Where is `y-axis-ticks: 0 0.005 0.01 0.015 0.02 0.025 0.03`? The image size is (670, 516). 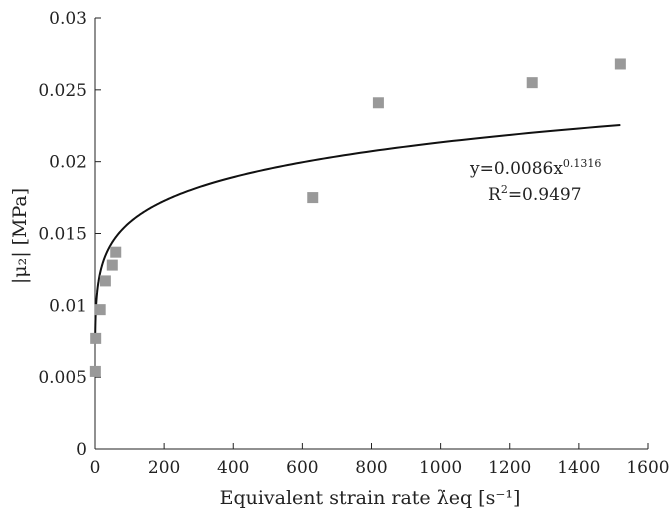
y-axis-ticks: 0 0.005 0.01 0.015 0.02 0.025 0.03 is located at coordinates (69, 234).